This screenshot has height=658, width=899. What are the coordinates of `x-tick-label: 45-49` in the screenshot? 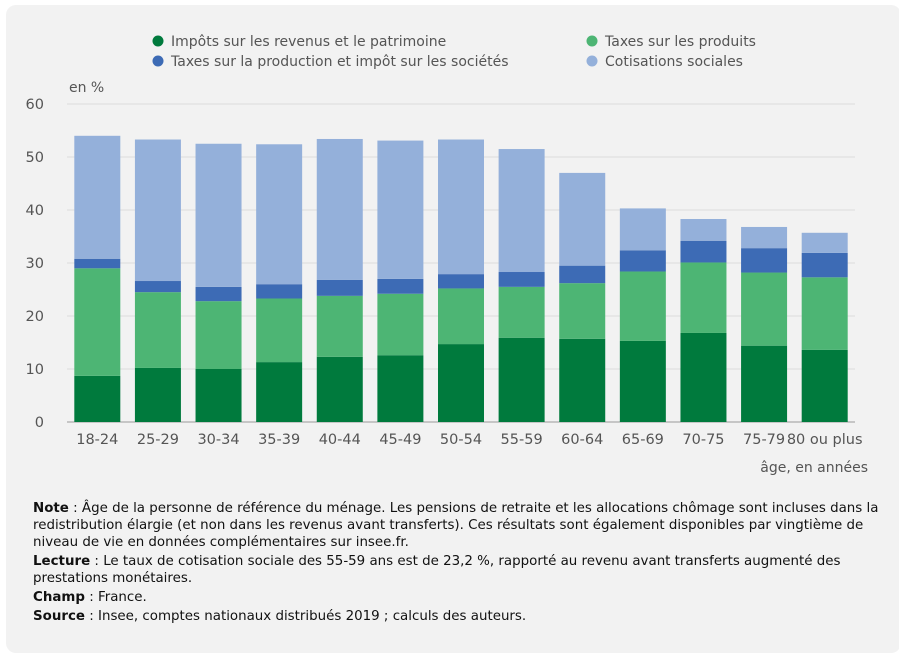 It's located at (400, 440).